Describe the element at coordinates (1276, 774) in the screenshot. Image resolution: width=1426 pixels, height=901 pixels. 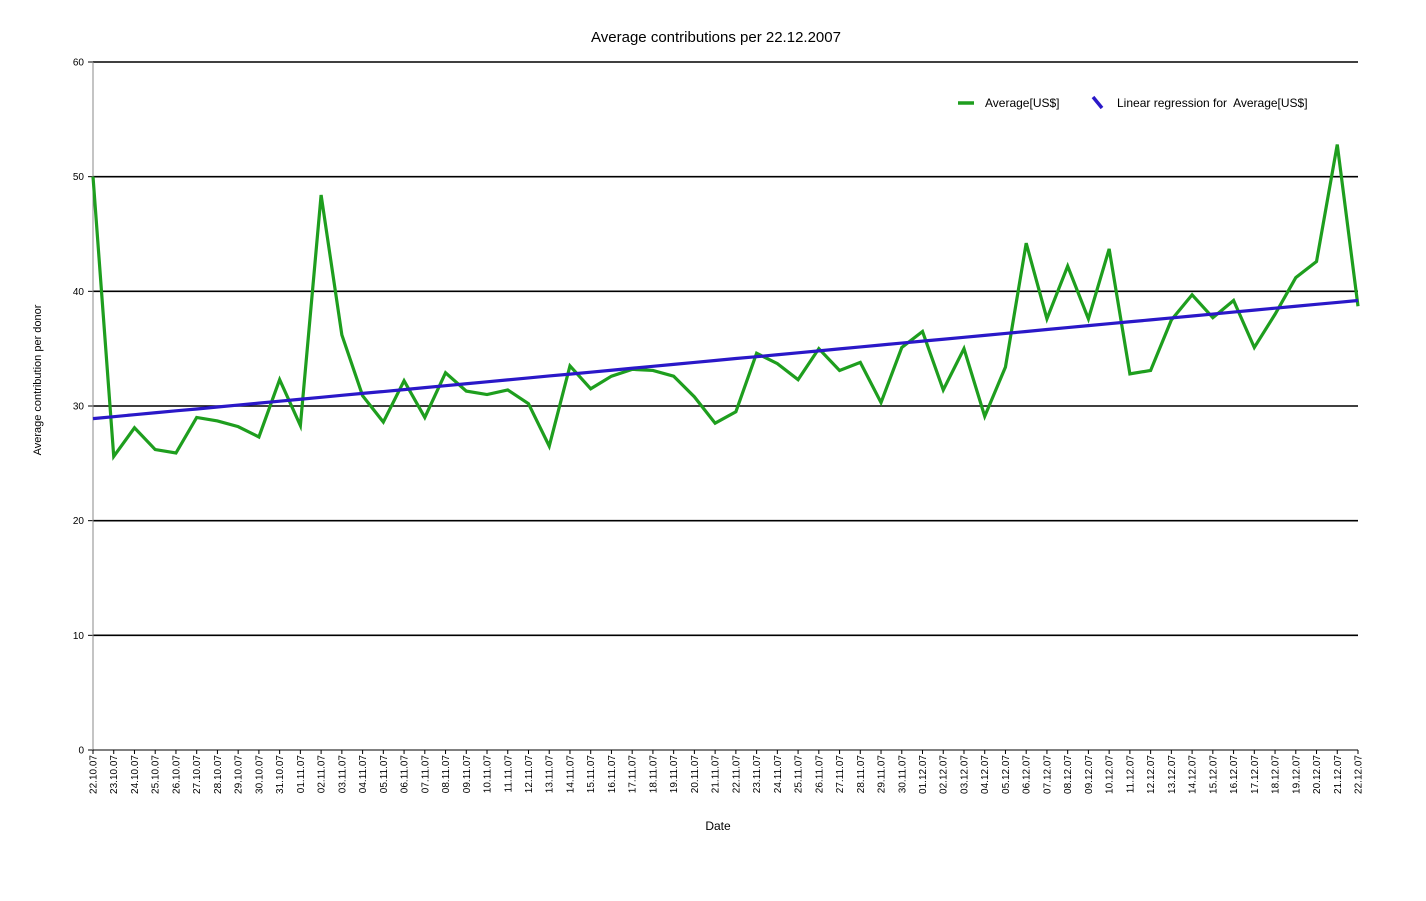
I see `x-tick-label: 18.12.07` at that location.